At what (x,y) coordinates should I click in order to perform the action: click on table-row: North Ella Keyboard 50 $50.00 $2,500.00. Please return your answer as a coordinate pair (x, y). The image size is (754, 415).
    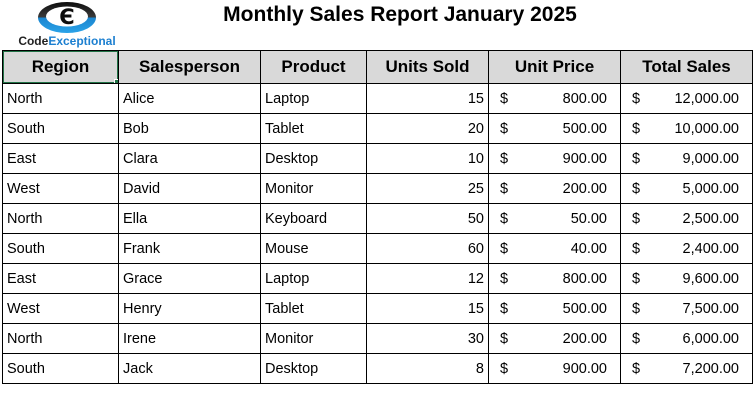
    Looking at the image, I should click on (377, 218).